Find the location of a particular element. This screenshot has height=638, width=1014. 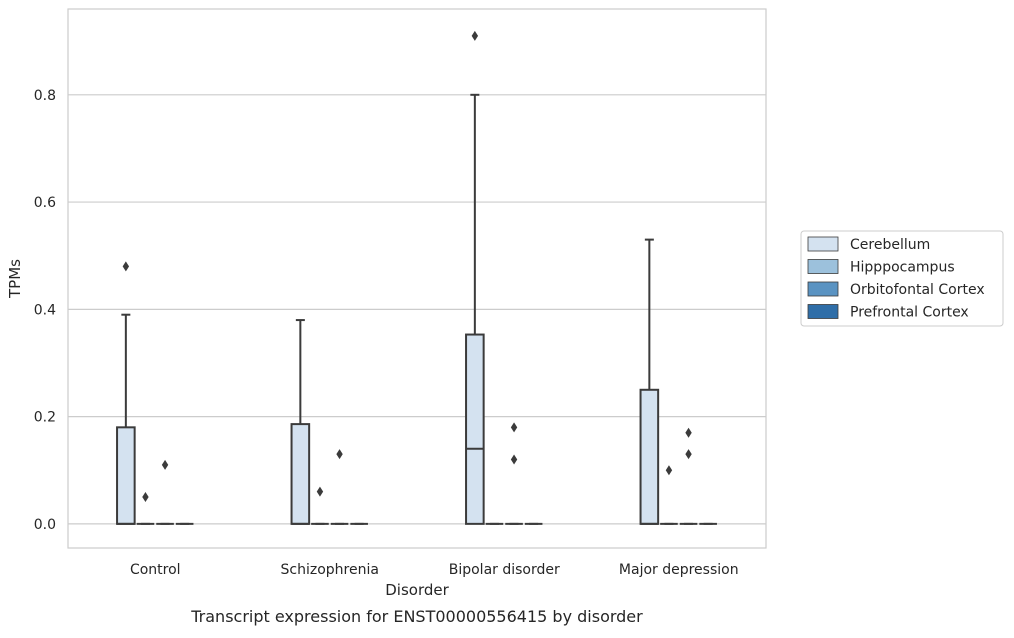

legend-label: Prefrontal Cortex is located at coordinates (909, 313).